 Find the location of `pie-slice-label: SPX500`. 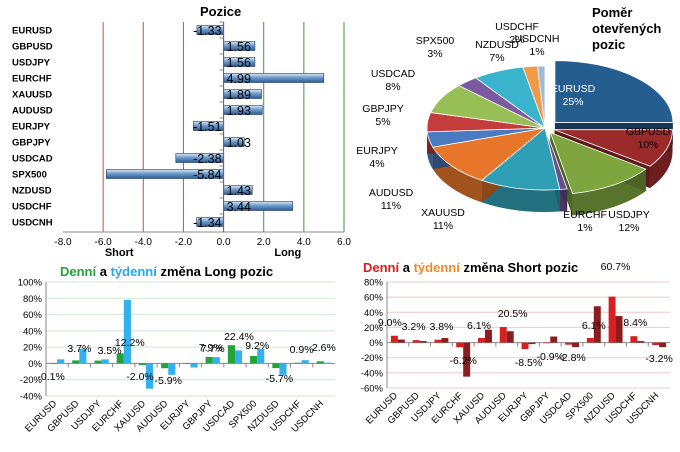

pie-slice-label: SPX500 is located at coordinates (435, 41).